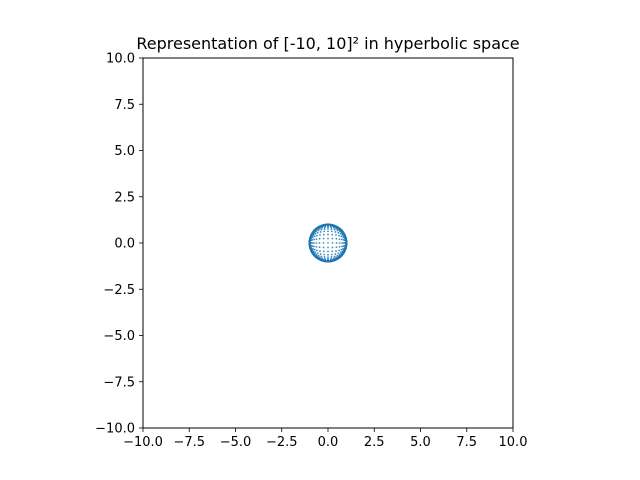  What do you see at coordinates (236, 442) in the screenshot?
I see `x-tick-label: −5.0` at bounding box center [236, 442].